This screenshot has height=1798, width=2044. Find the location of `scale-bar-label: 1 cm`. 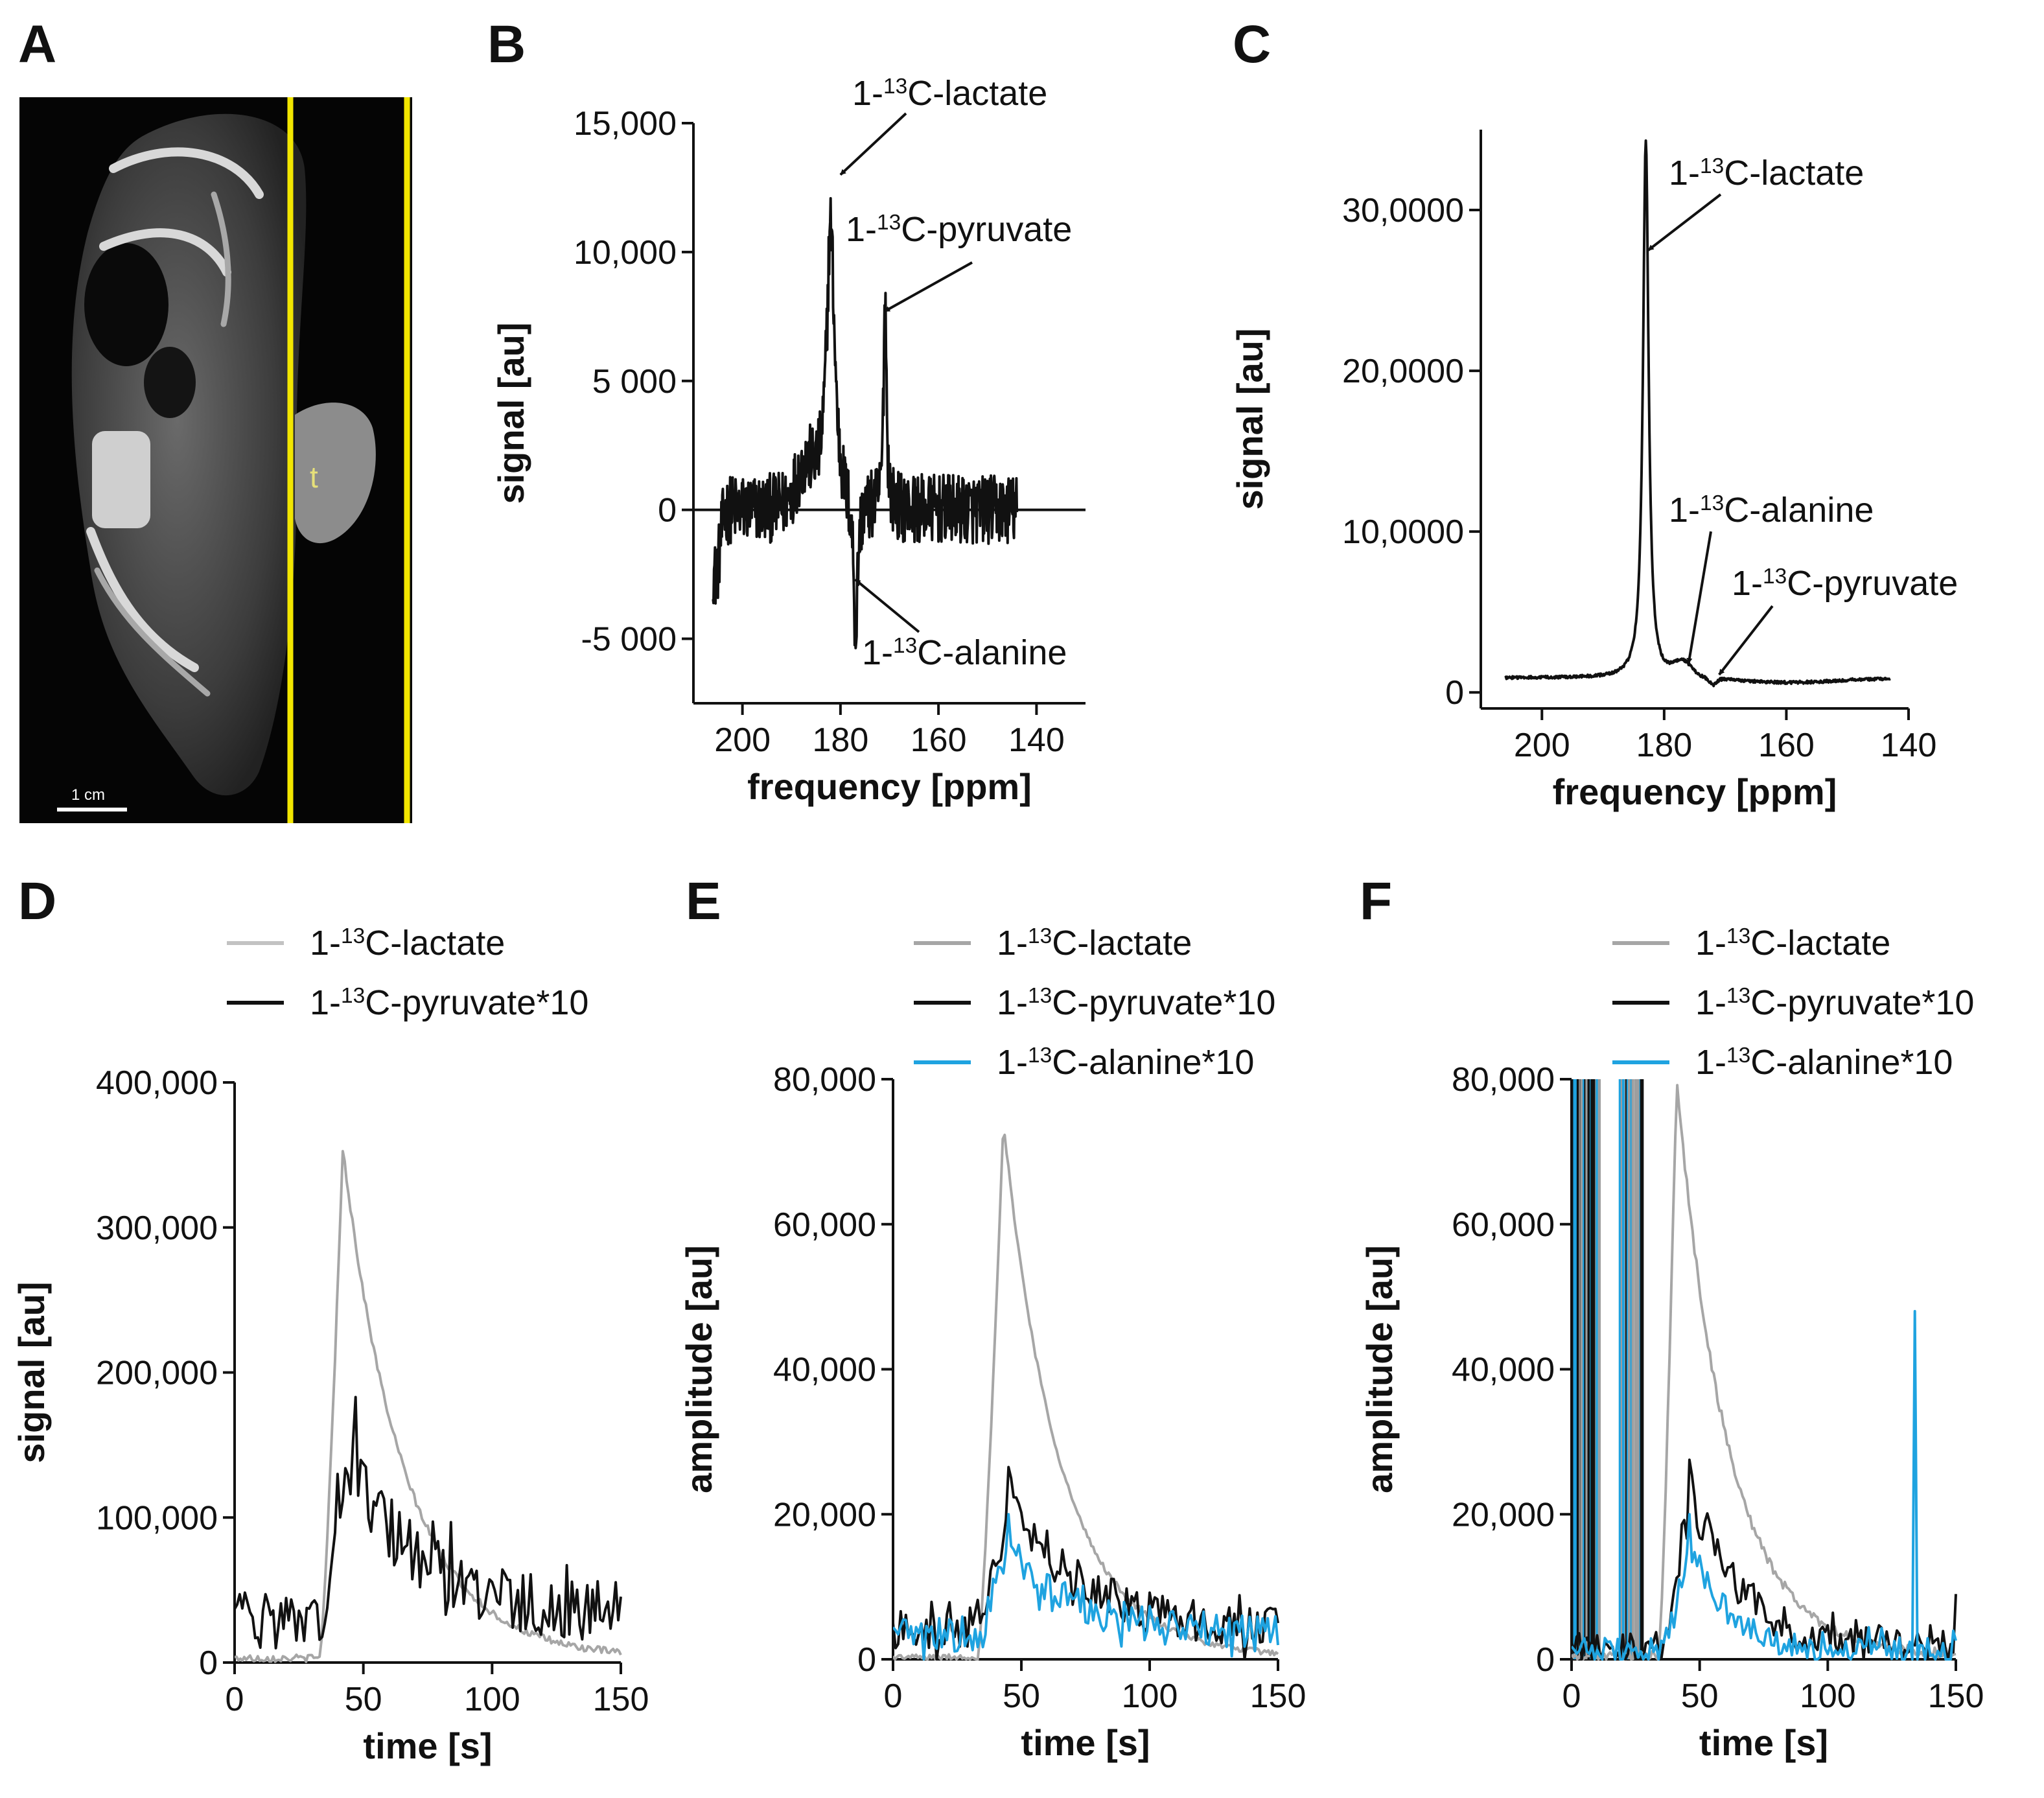

scale-bar-label: 1 cm is located at coordinates (88, 795).